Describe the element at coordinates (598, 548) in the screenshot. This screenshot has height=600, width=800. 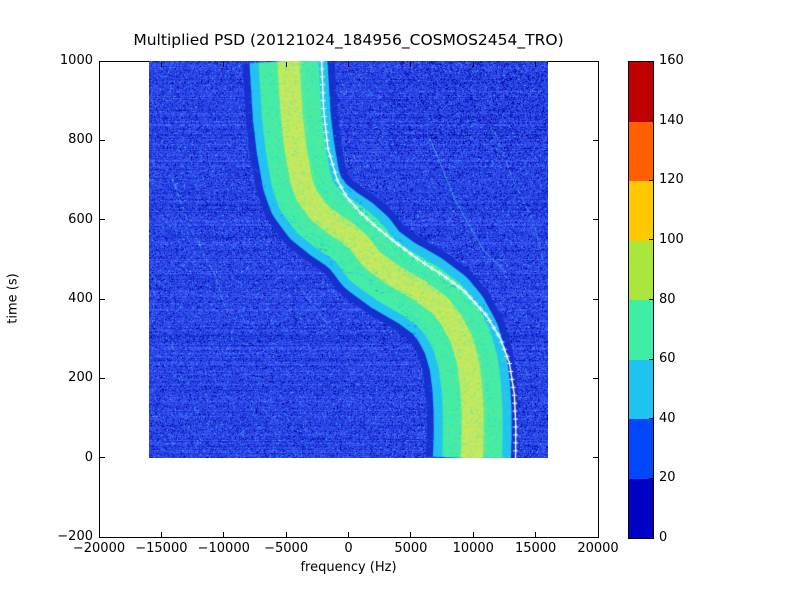
I see `x-tick-label: 20000` at that location.